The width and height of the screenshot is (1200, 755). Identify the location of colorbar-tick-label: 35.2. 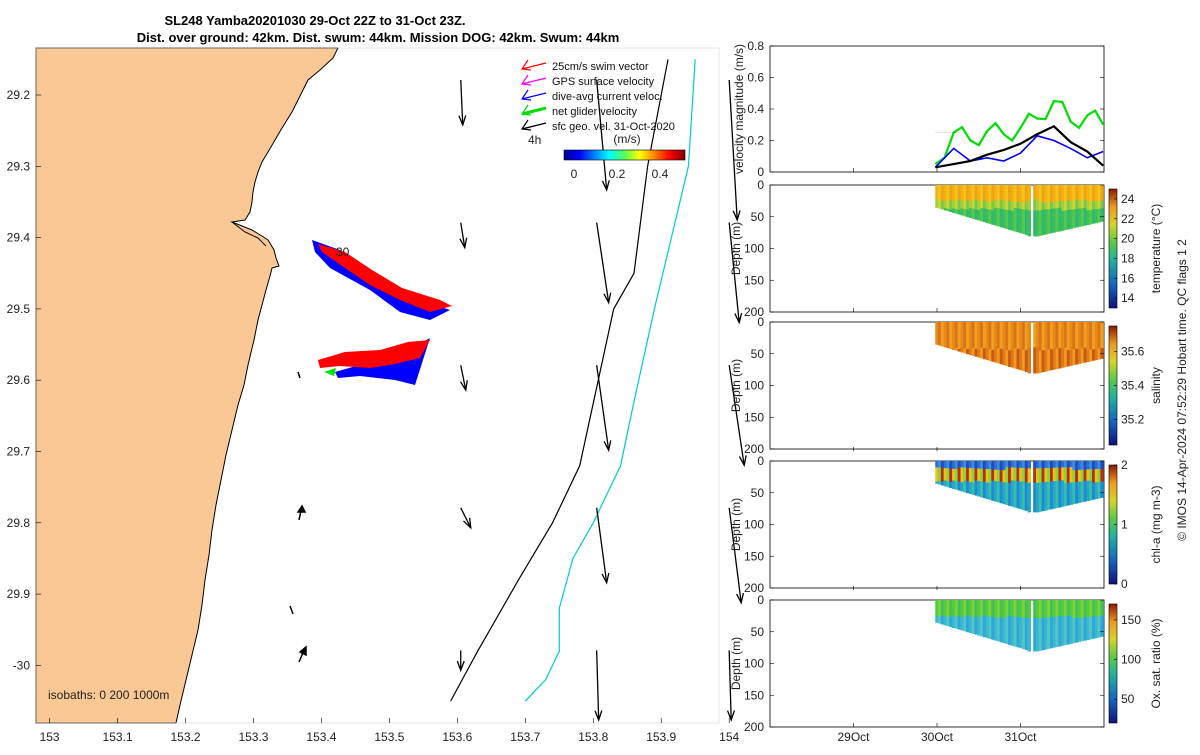
(1133, 420).